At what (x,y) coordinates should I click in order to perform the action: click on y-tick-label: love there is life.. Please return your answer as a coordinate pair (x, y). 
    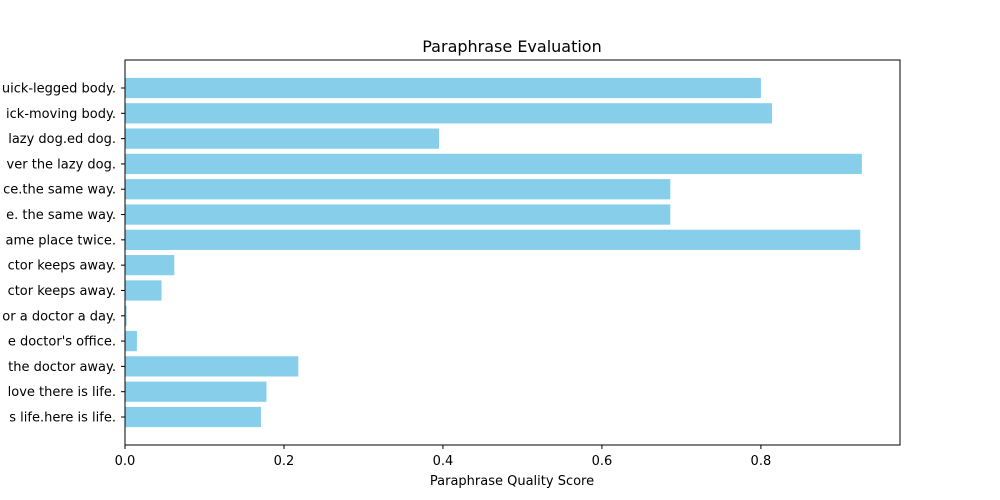
    Looking at the image, I should click on (62, 392).